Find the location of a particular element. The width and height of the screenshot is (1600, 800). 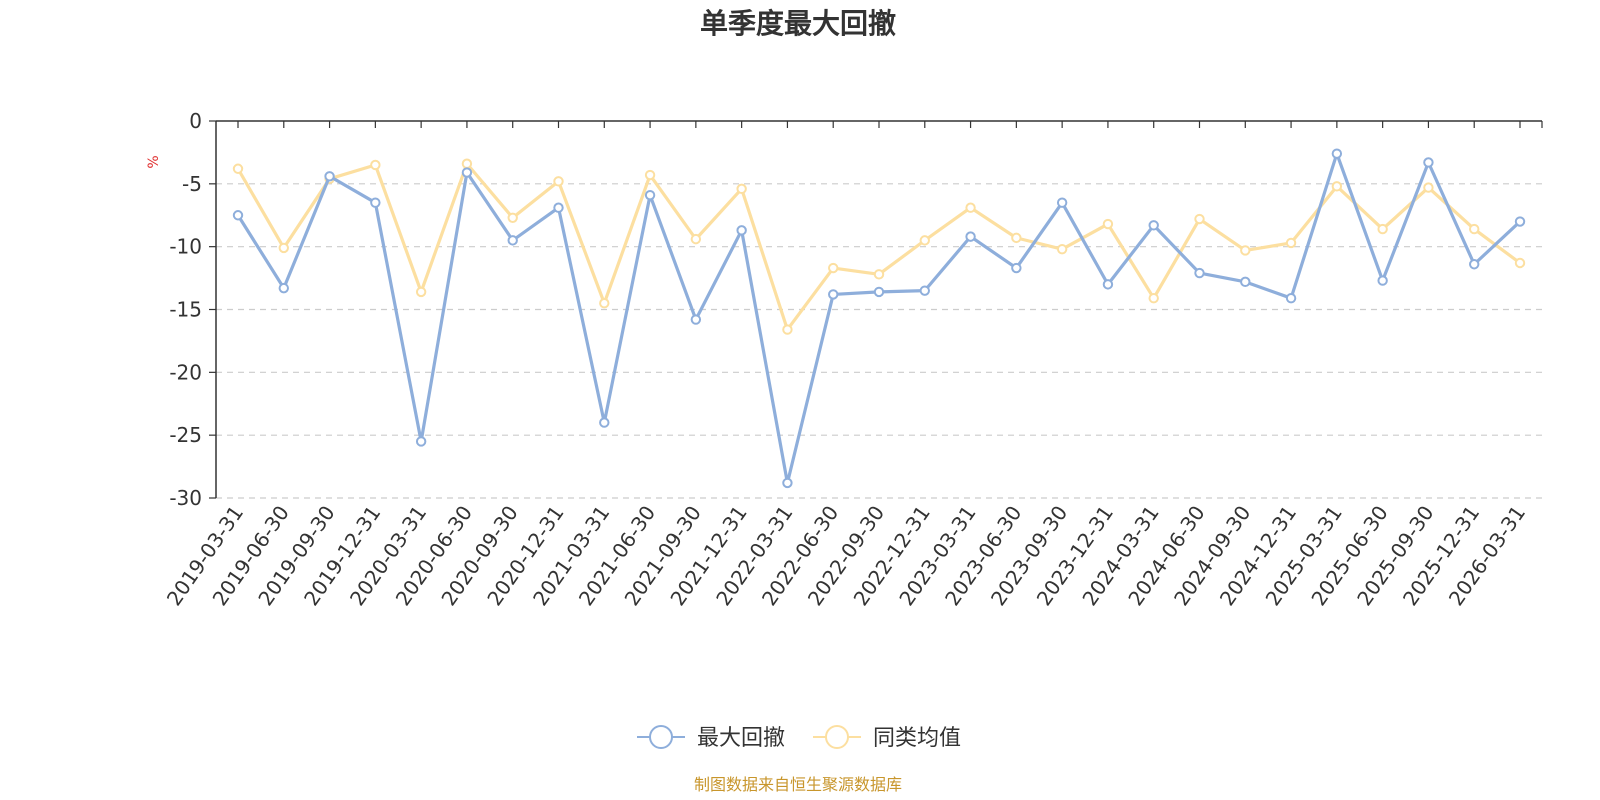

legend-label: 最大回撤 is located at coordinates (741, 738).